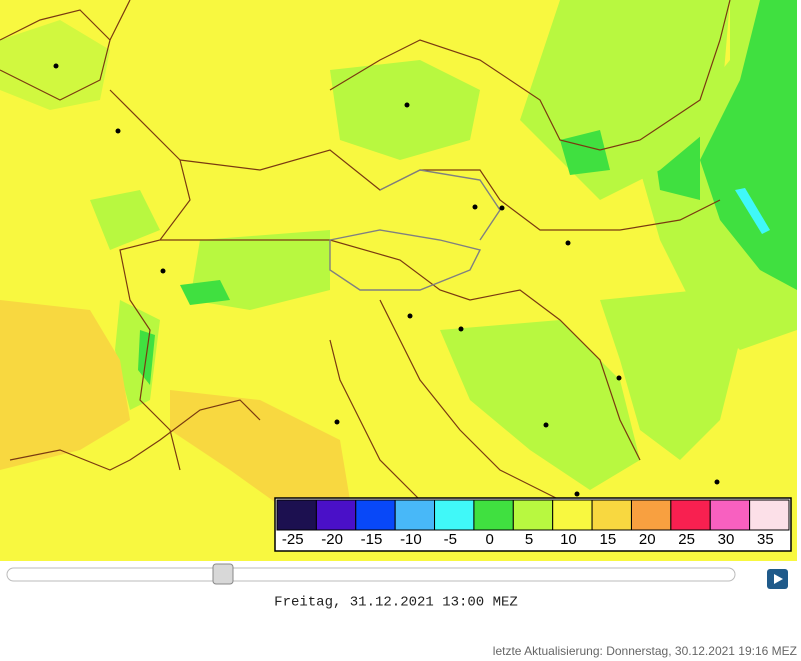  Describe the element at coordinates (396, 603) in the screenshot. I see `timestamp: Freitag, 31.12.2021 13:00 MEZ` at that location.